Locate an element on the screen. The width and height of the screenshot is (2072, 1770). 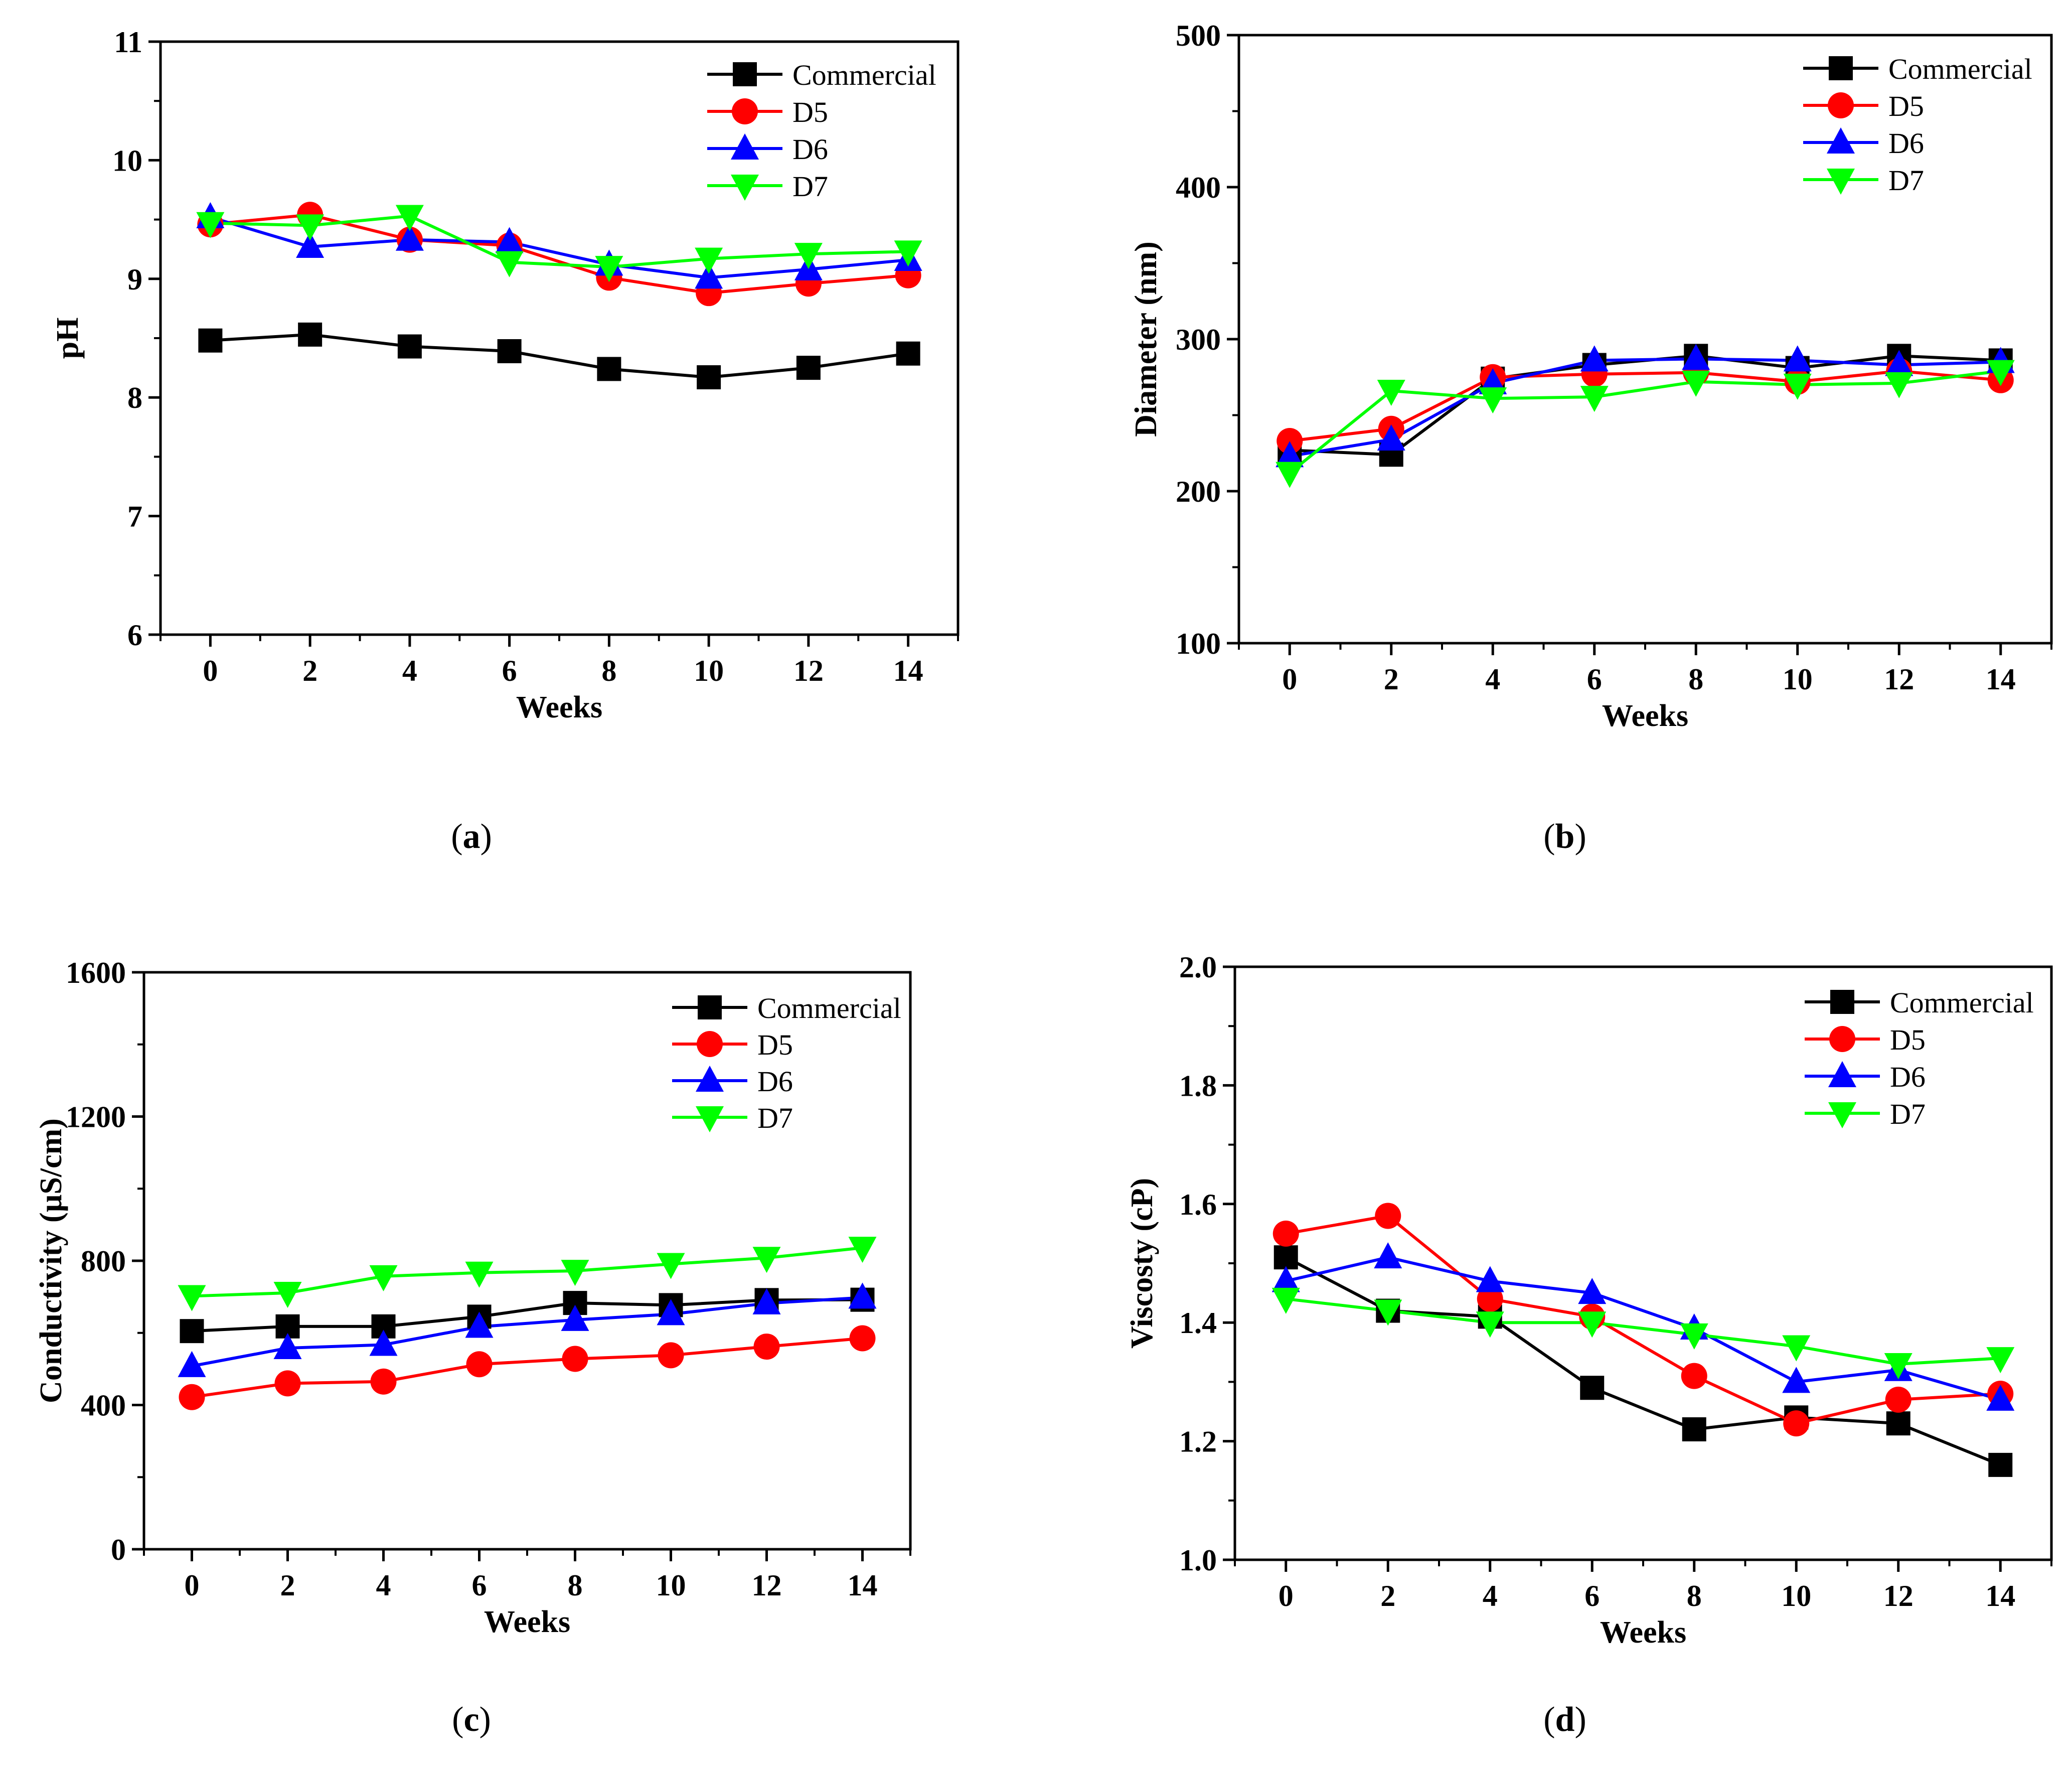
x-tick-label-b: 14 is located at coordinates (2001, 679).